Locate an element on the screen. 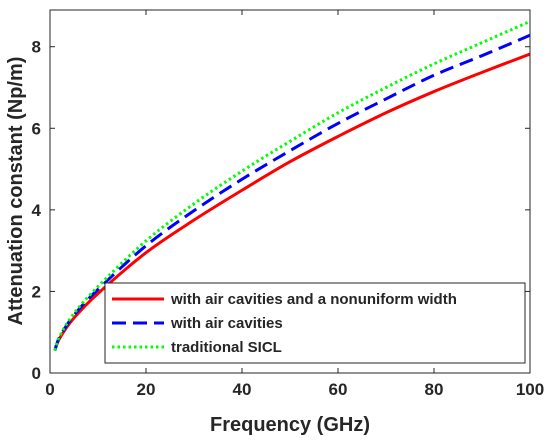 The image size is (550, 441). y-tick-label: 4 is located at coordinates (37, 210).